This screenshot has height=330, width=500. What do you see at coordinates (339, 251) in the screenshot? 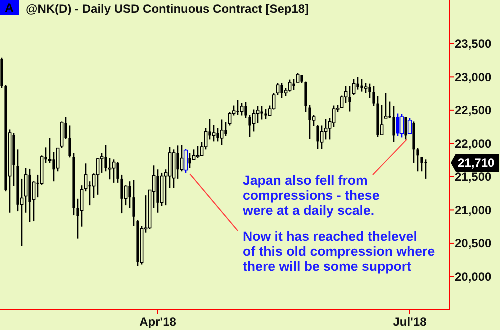
I see `annotation: Now it has reached thelevel of this old compression where there will be some support` at bounding box center [339, 251].